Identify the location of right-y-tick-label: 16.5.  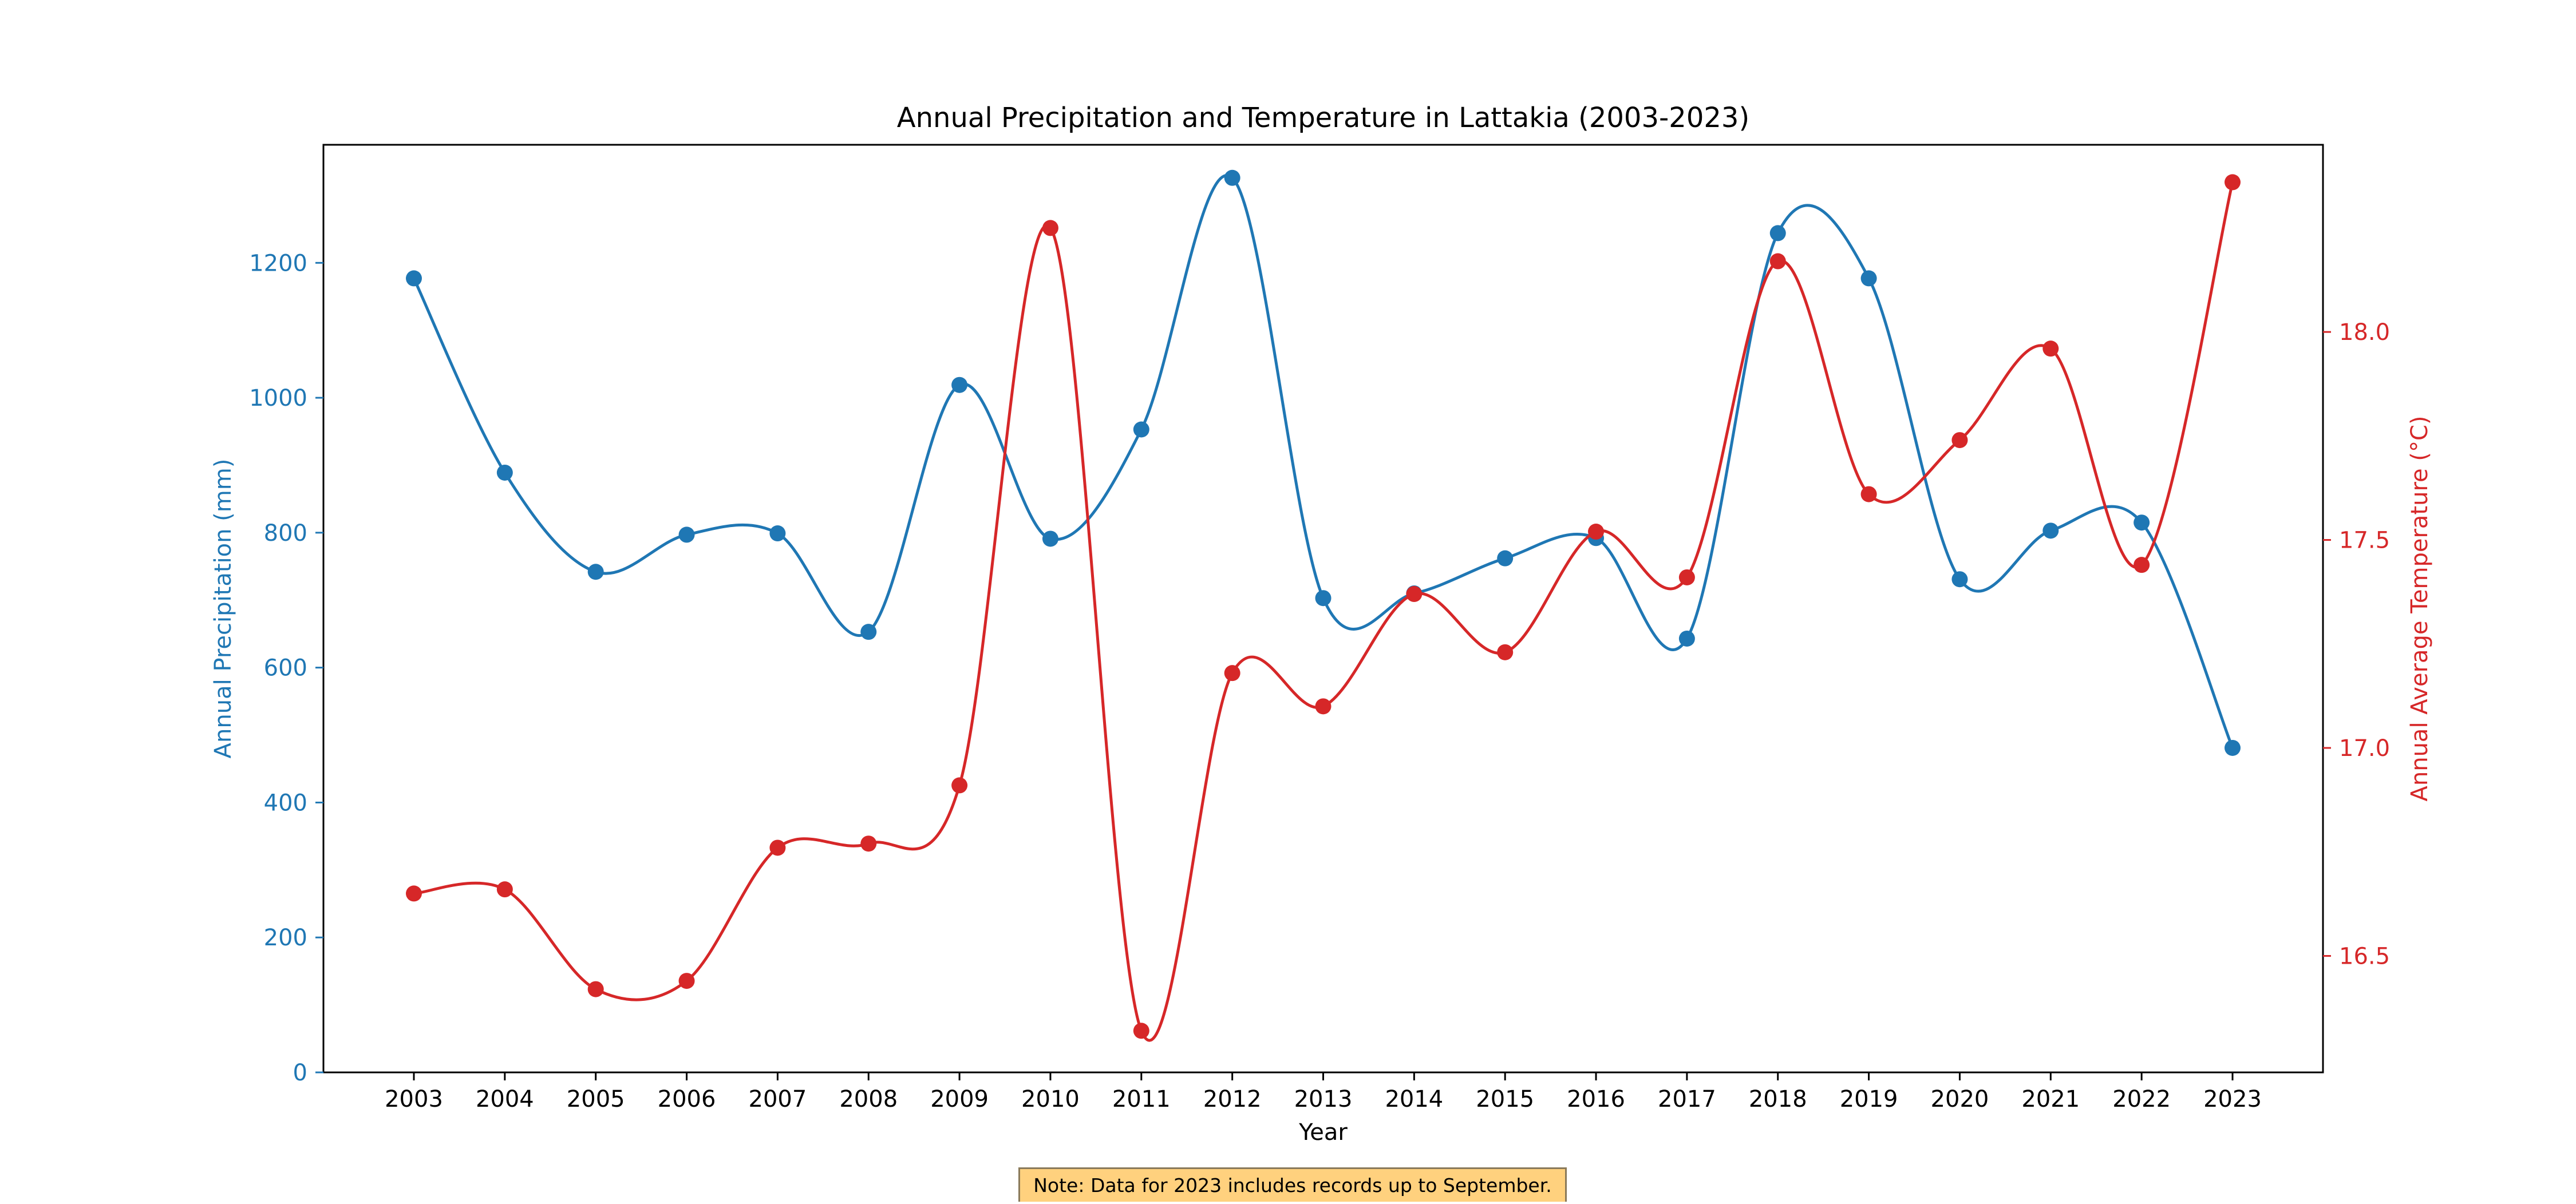
(2364, 956).